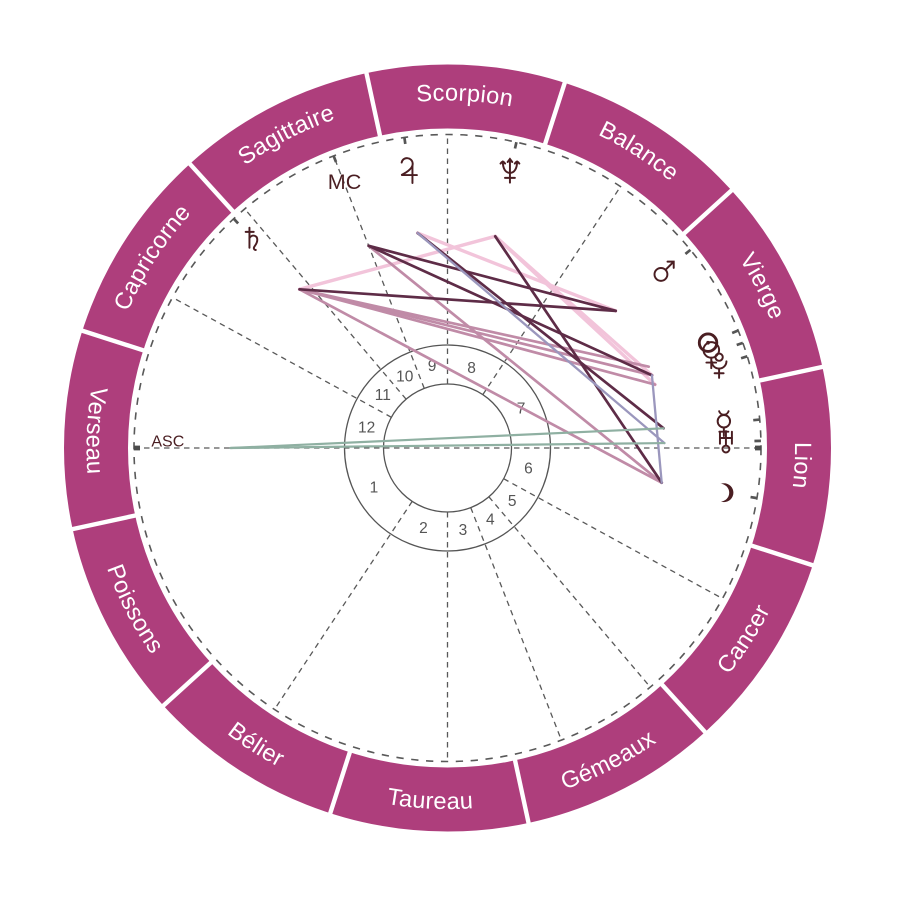 The height and width of the screenshot is (897, 897). I want to click on svg-text: 8, so click(471, 368).